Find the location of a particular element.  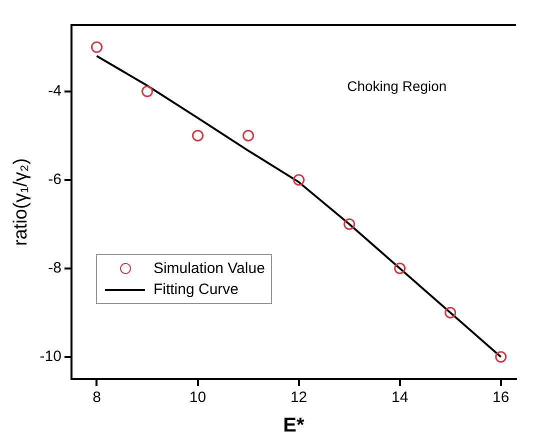

legend-label: Simulation Value is located at coordinates (209, 268).